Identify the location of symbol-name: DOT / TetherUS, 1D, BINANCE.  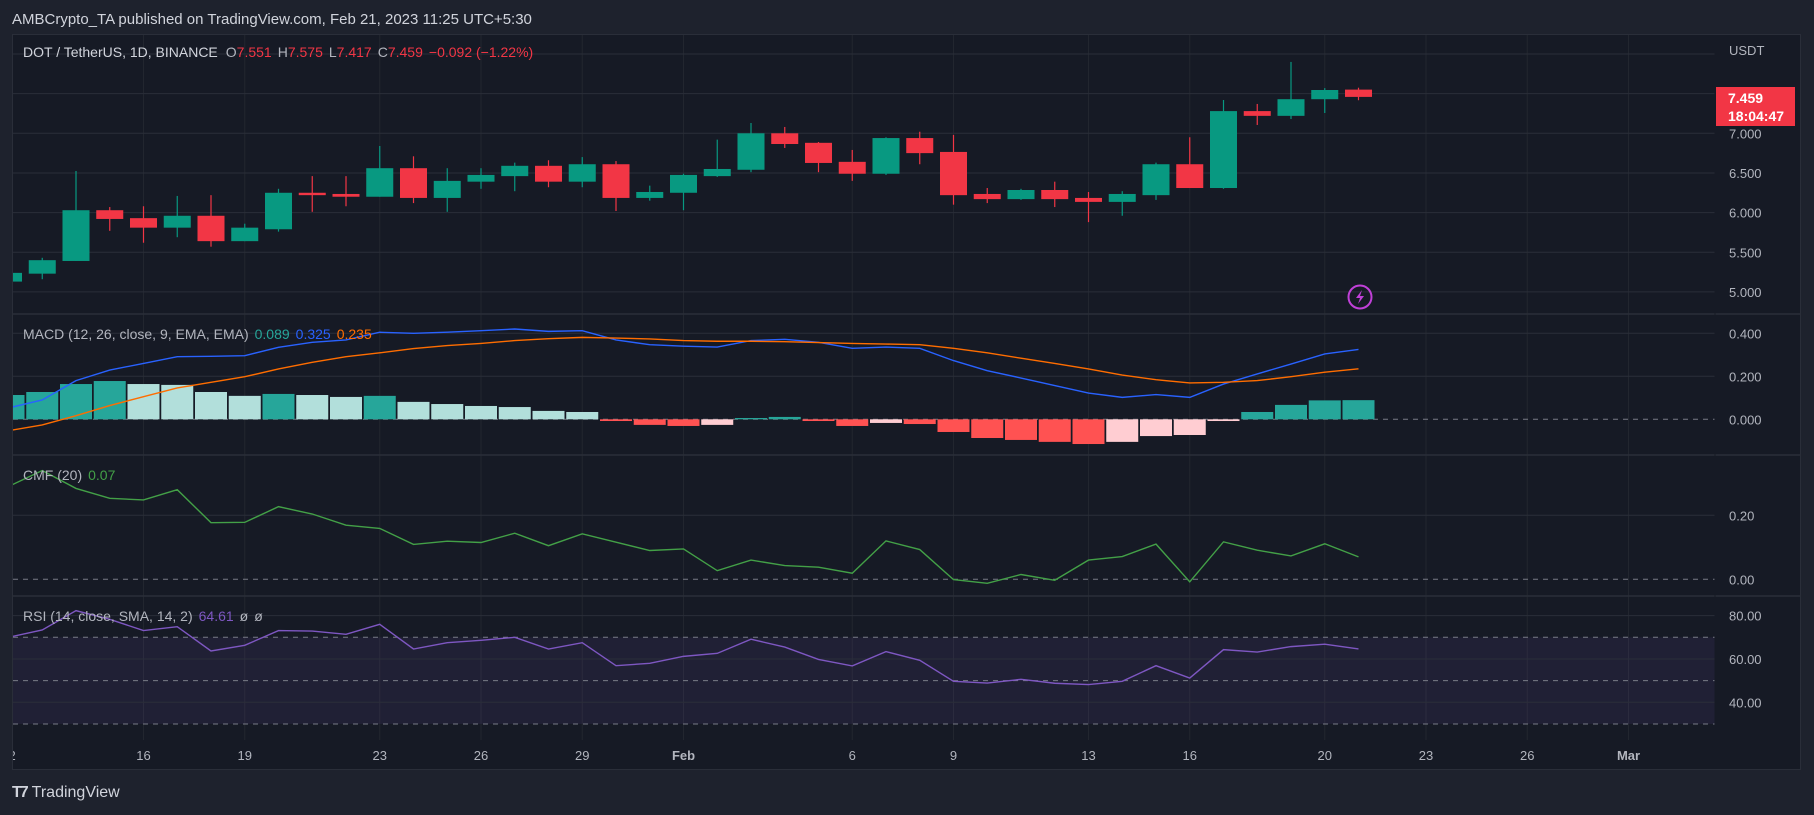
(120, 52).